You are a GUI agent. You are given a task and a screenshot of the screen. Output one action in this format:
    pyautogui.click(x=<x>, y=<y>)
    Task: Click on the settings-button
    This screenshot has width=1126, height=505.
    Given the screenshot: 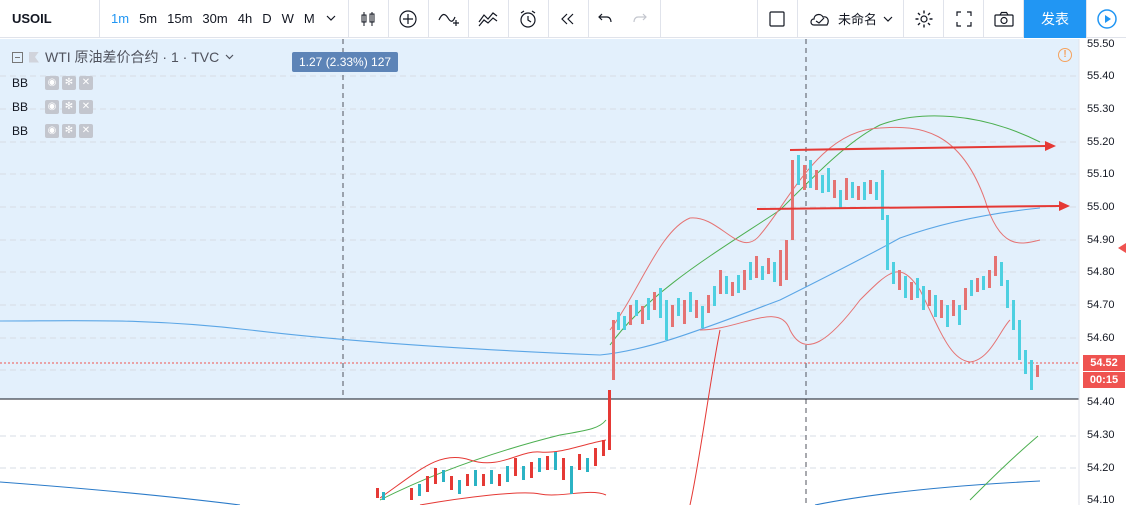 What is the action you would take?
    pyautogui.click(x=924, y=19)
    